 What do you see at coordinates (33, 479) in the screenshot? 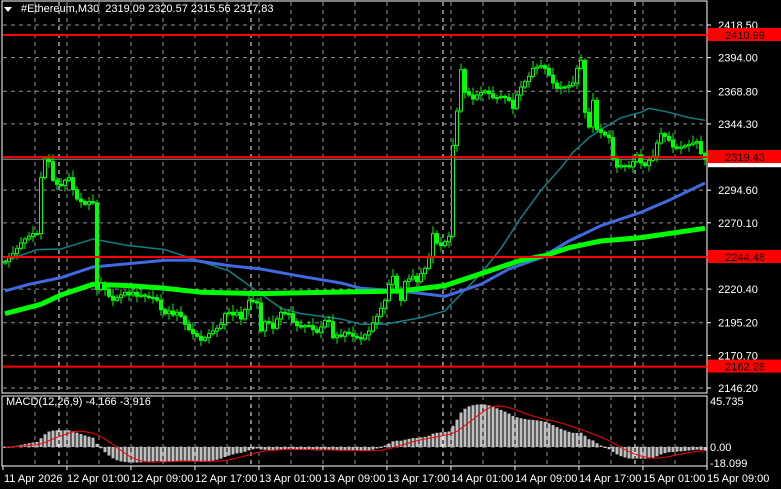
I see `time-axis-label: 11 Apr 2026` at bounding box center [33, 479].